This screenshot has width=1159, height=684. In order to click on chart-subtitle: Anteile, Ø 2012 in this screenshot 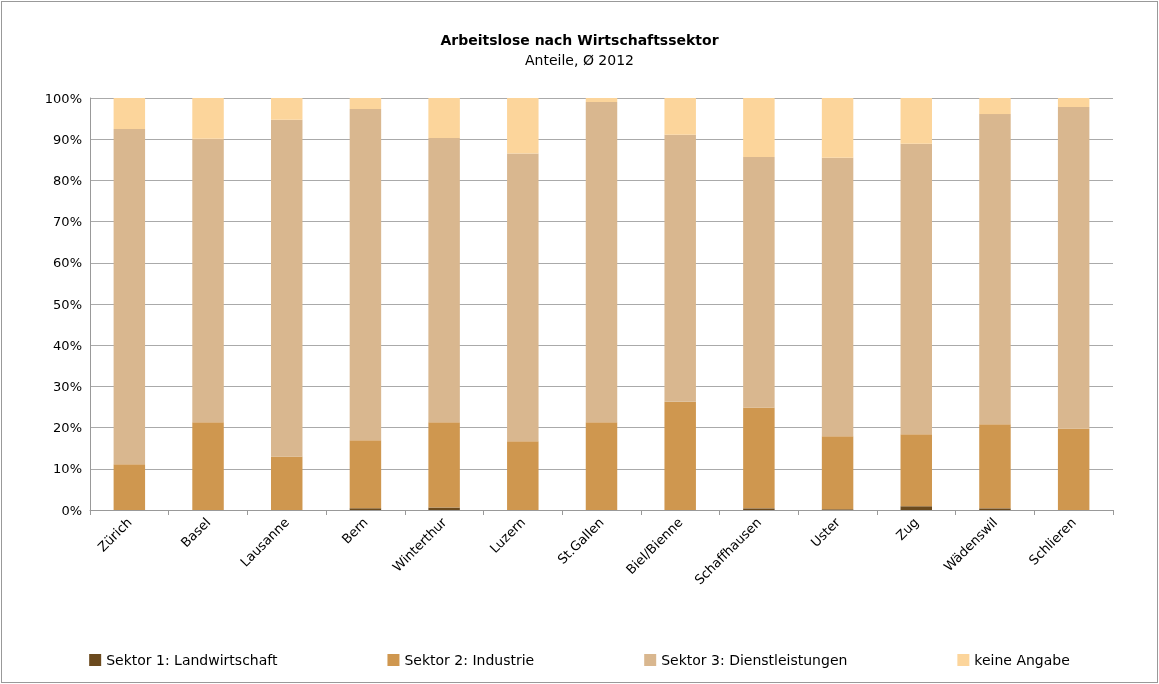, I will do `click(579, 60)`.